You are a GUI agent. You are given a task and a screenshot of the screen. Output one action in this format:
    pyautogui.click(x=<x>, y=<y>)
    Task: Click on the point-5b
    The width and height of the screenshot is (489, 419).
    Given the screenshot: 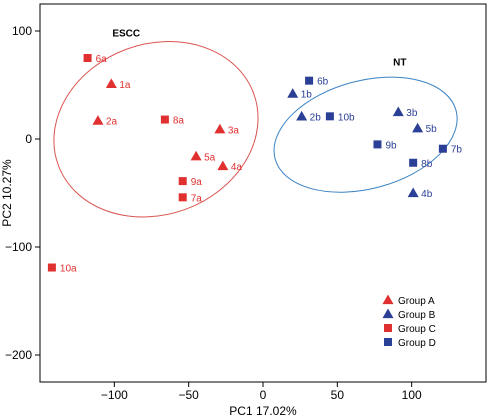 What is the action you would take?
    pyautogui.click(x=418, y=127)
    